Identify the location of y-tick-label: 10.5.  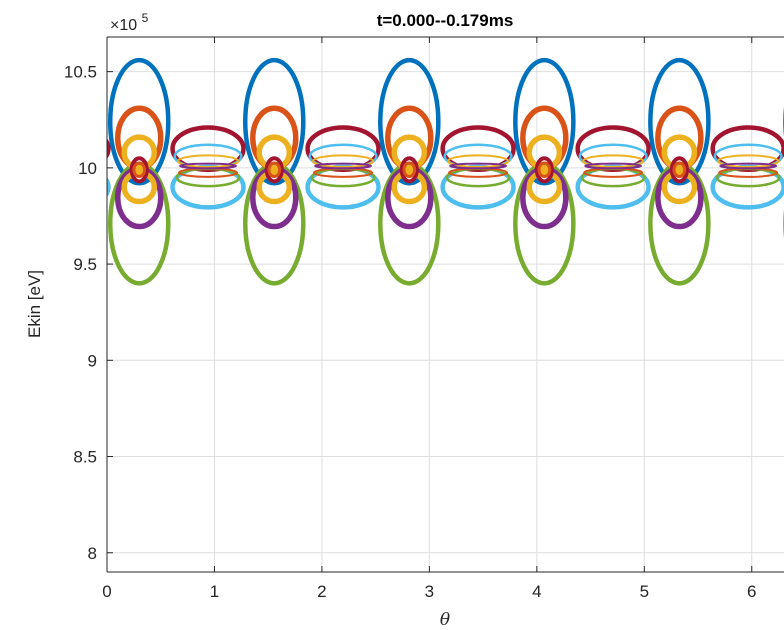
(80, 72).